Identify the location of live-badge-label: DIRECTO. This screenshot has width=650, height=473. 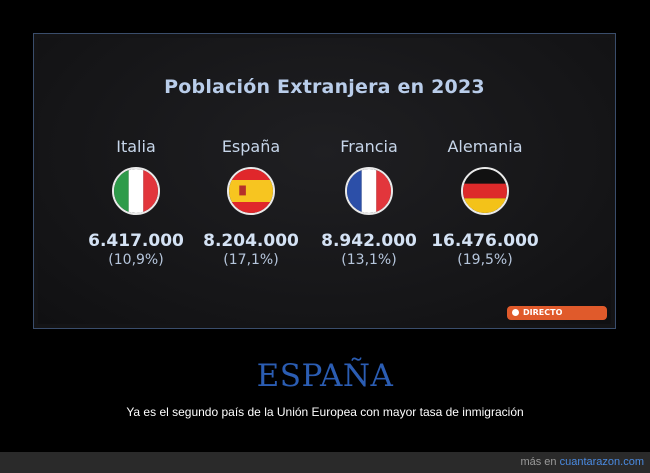
(543, 312).